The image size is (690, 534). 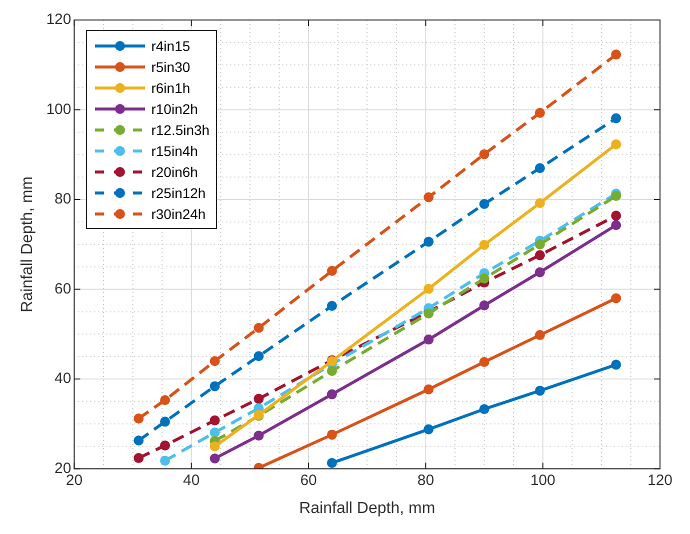 I want to click on x-tick-label: 120, so click(x=660, y=480).